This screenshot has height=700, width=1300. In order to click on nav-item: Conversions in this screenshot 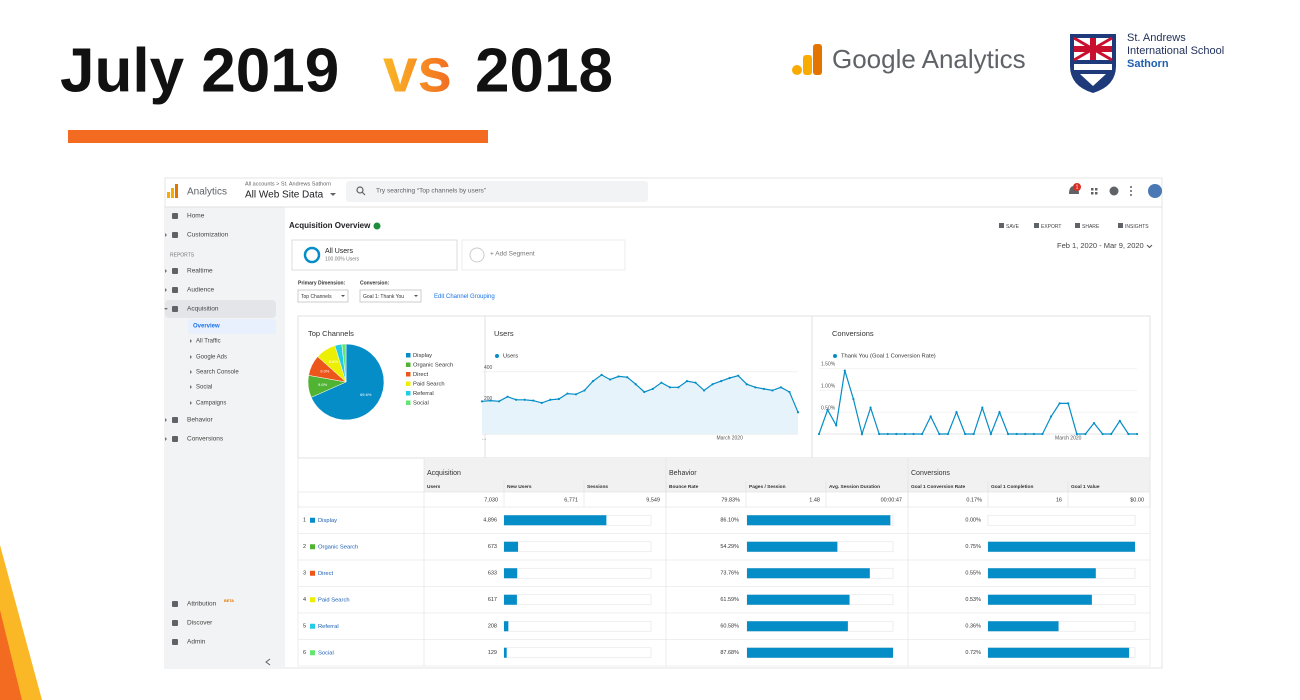, I will do `click(205, 439)`.